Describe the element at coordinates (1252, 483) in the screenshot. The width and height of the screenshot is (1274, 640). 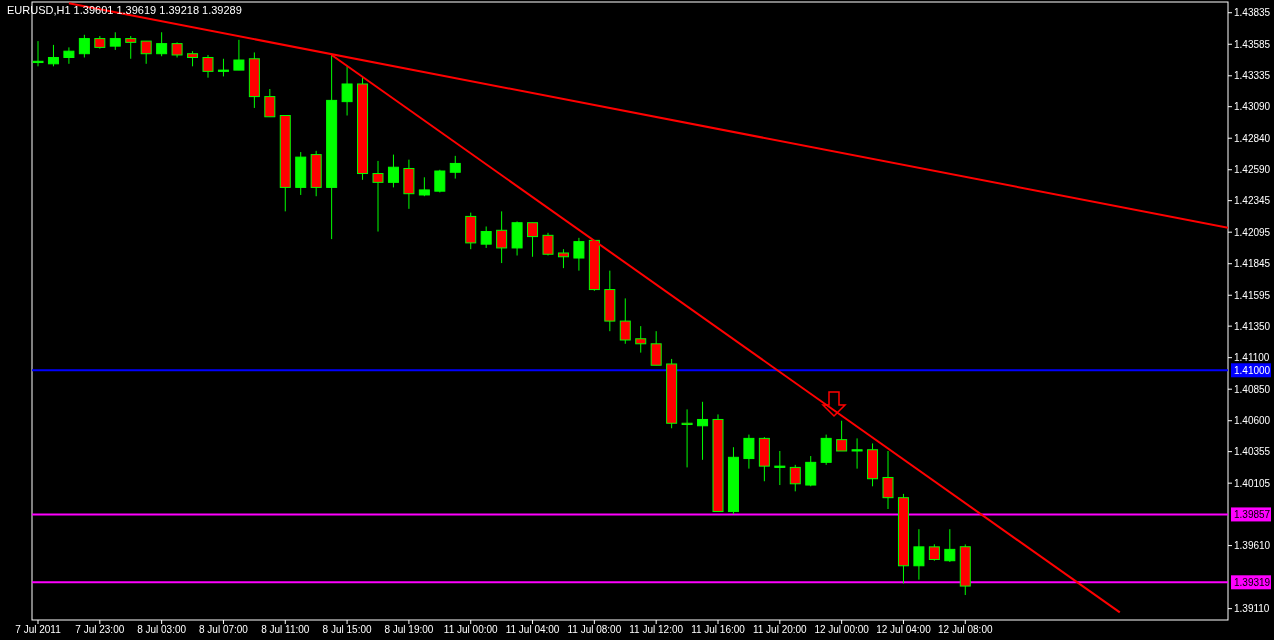
I see `y-tick-label: 1.40105` at that location.